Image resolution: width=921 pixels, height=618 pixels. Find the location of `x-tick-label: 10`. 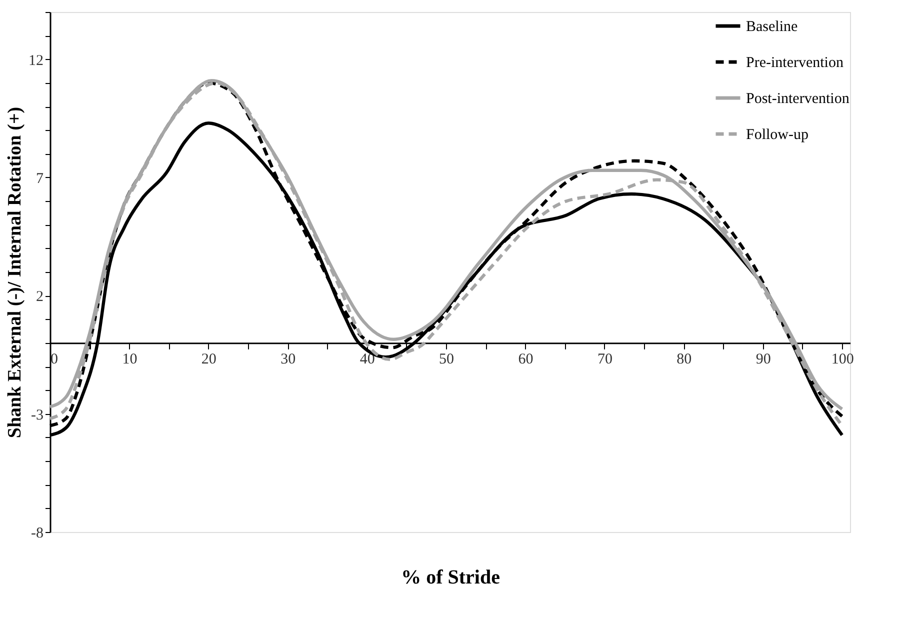

x-tick-label: 10 is located at coordinates (130, 359).